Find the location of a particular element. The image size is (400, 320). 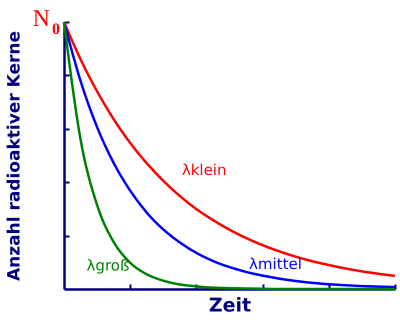

x-axis-title: Zeit is located at coordinates (230, 305).